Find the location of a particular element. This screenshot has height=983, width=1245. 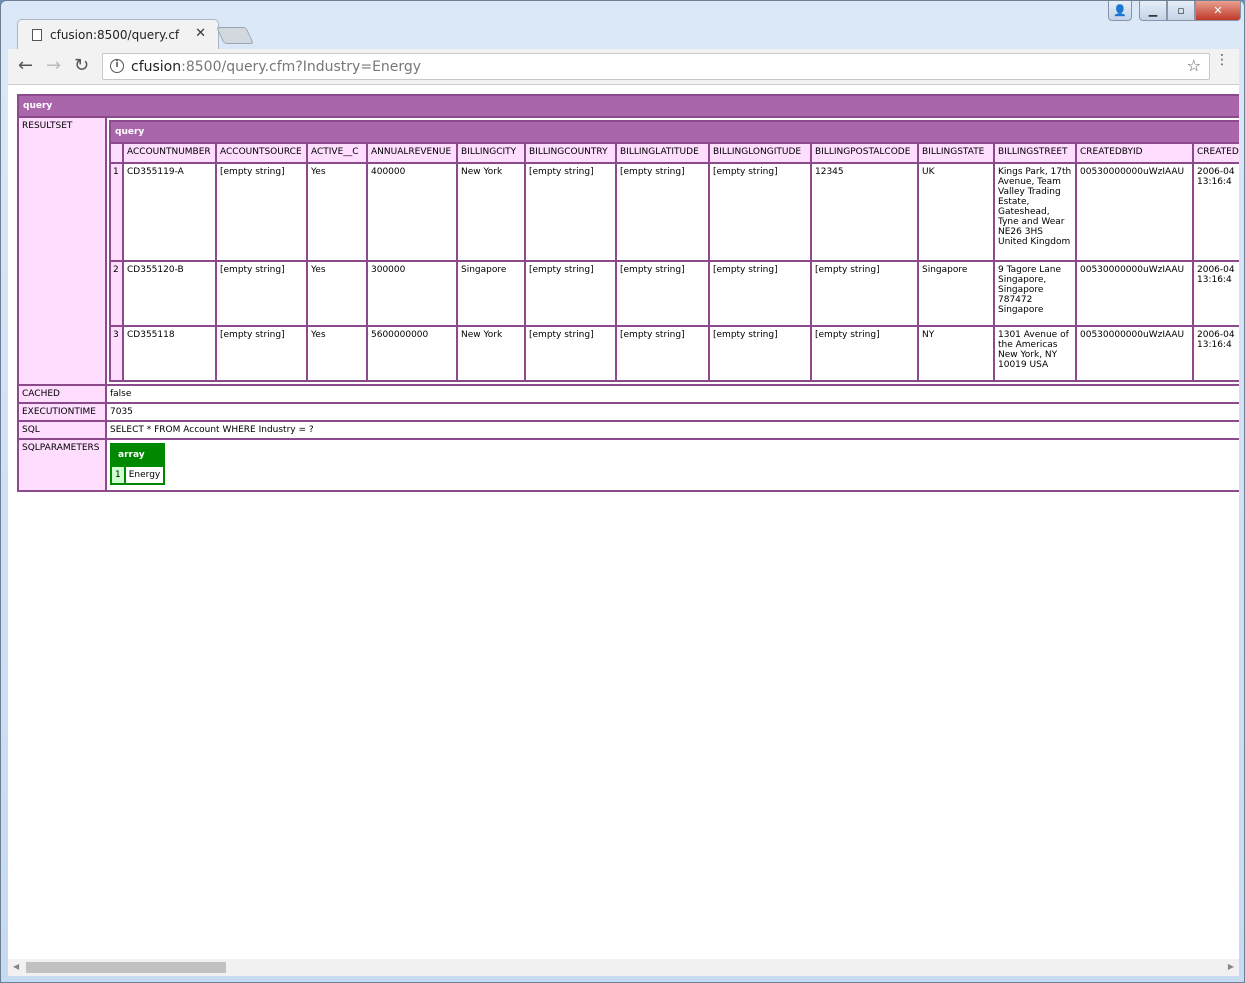

browser-tab: cfusion:8500/query.cfm?Industry=Energy ✕ is located at coordinates (118, 34).